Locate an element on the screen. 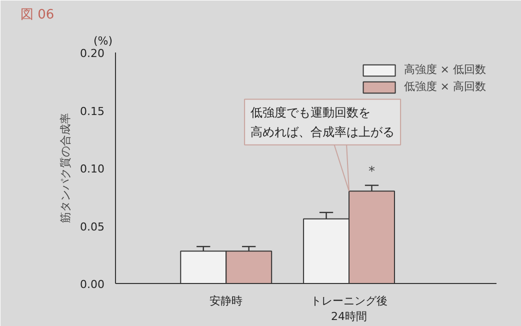  chart-title: 図 06 is located at coordinates (37, 15).